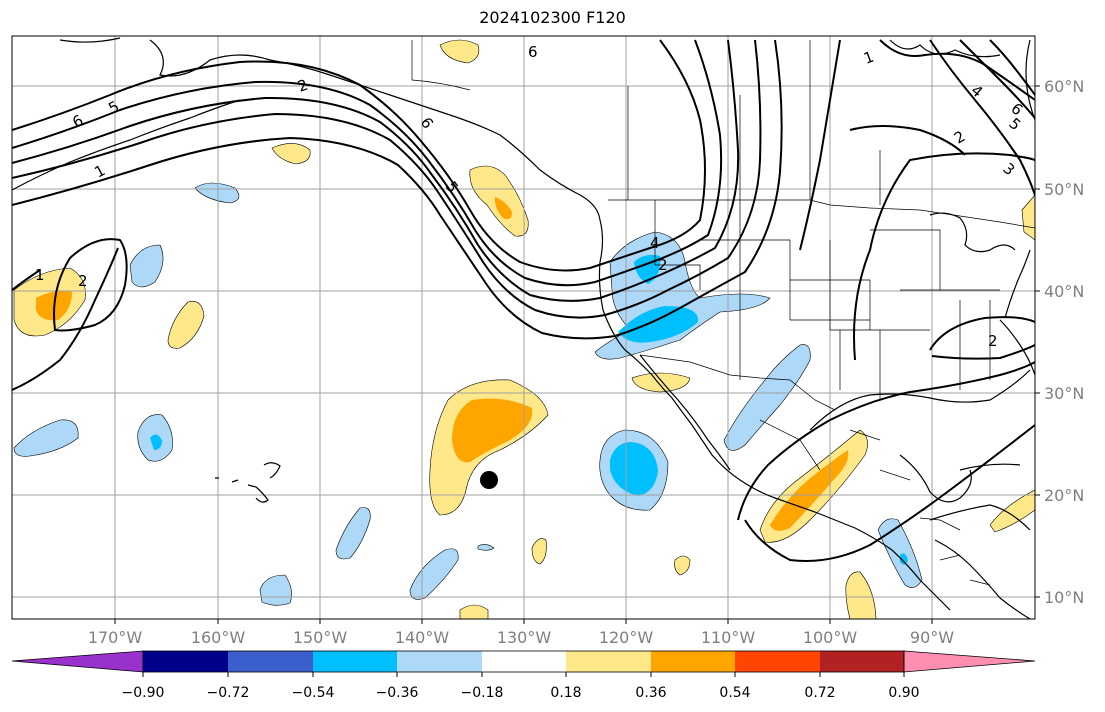  What do you see at coordinates (932, 637) in the screenshot?
I see `lon-label: 90°W` at bounding box center [932, 637].